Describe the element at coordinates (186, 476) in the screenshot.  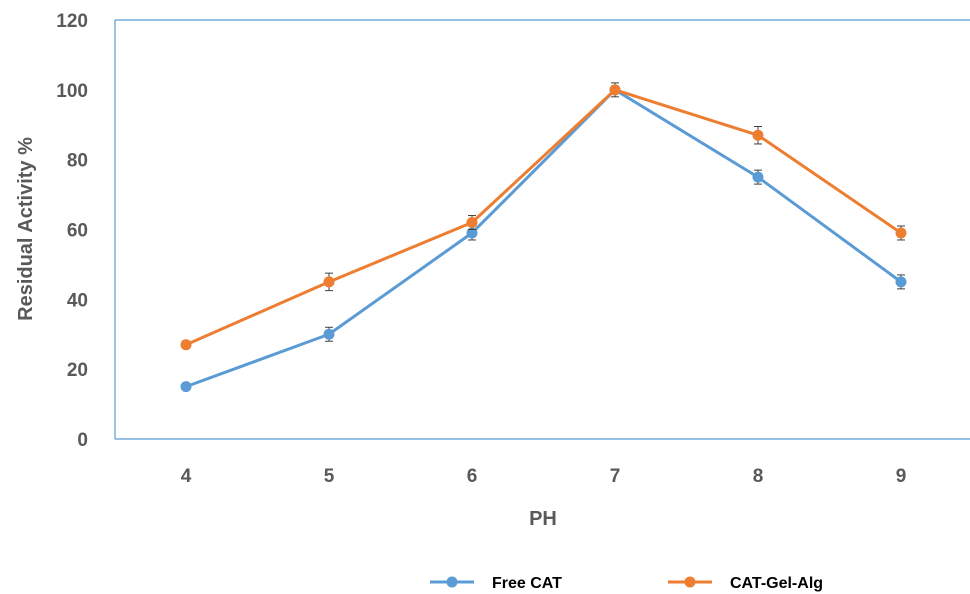
I see `x-tick-label: 4` at that location.